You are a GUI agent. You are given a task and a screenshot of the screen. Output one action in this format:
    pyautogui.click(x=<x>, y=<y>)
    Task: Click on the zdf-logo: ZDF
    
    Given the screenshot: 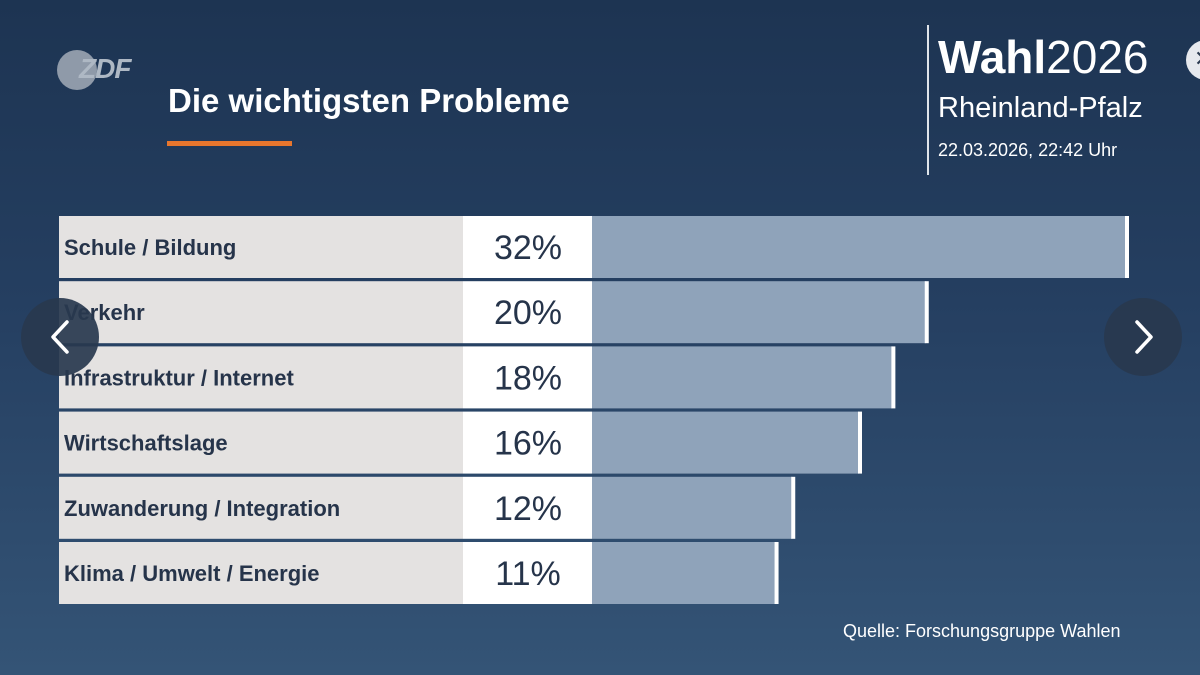 What is the action you would take?
    pyautogui.click(x=96, y=70)
    